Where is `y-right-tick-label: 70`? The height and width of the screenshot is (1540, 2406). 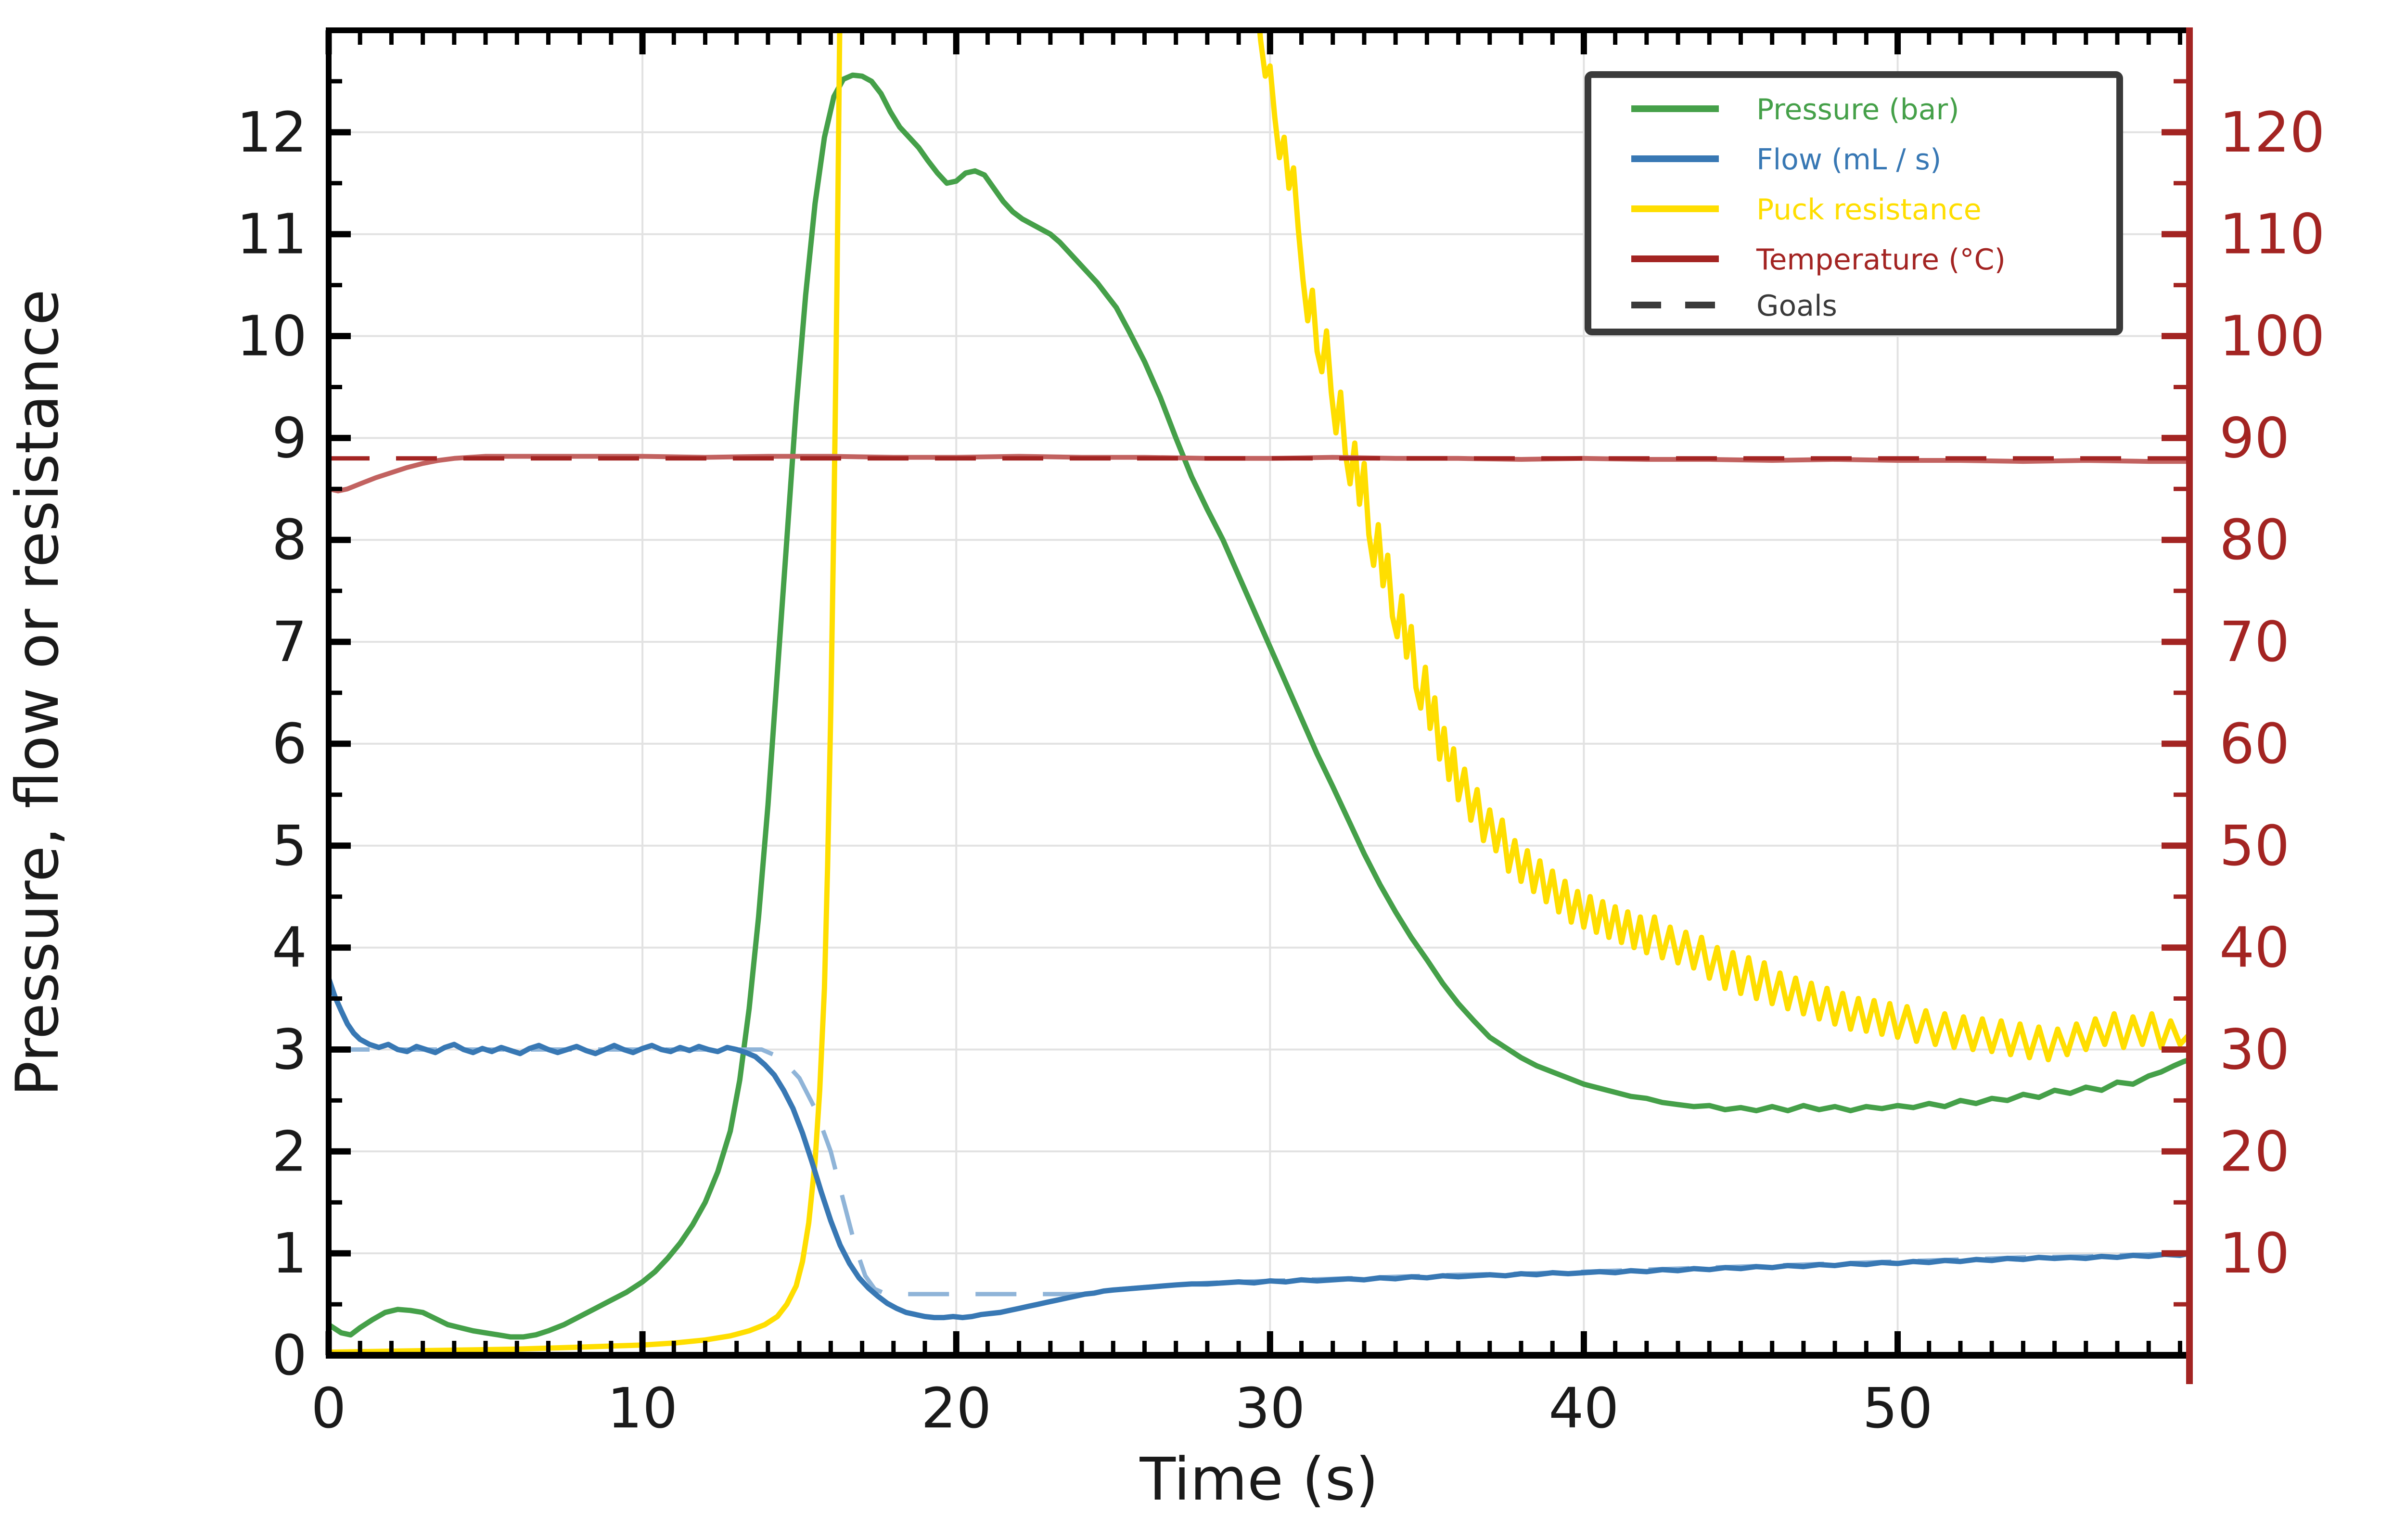 y-right-tick-label: 70 is located at coordinates (2255, 642).